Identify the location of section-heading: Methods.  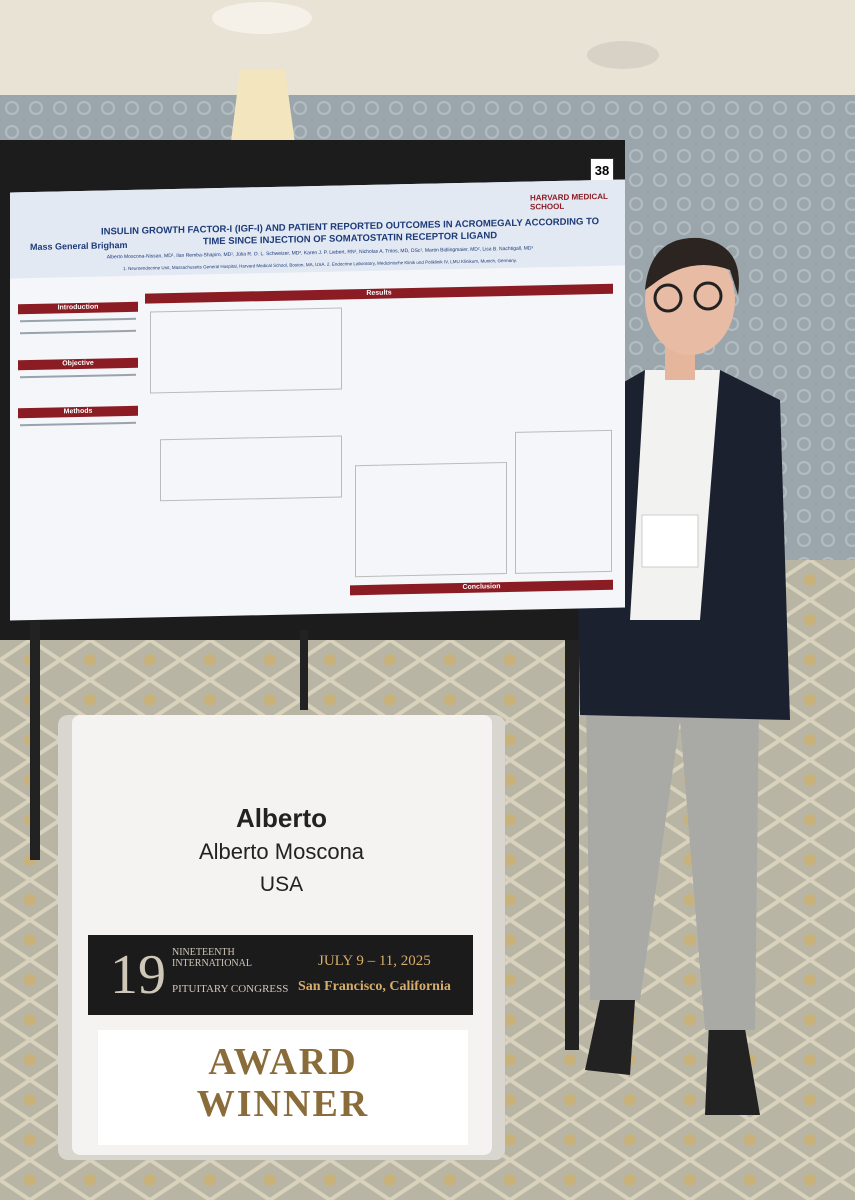
(78, 412).